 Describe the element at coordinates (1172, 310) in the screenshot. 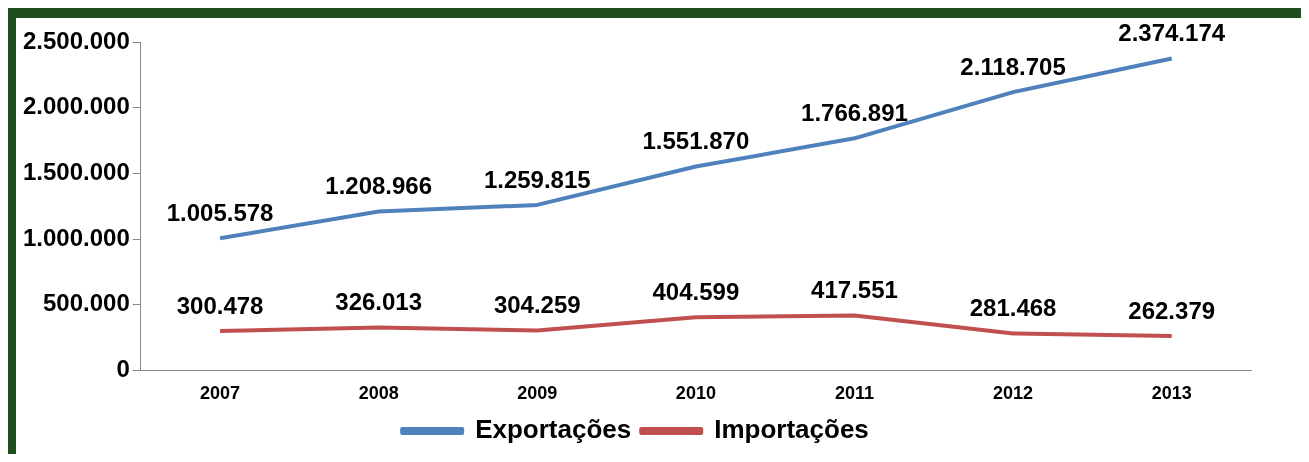

I see `data-label: 262.379` at that location.